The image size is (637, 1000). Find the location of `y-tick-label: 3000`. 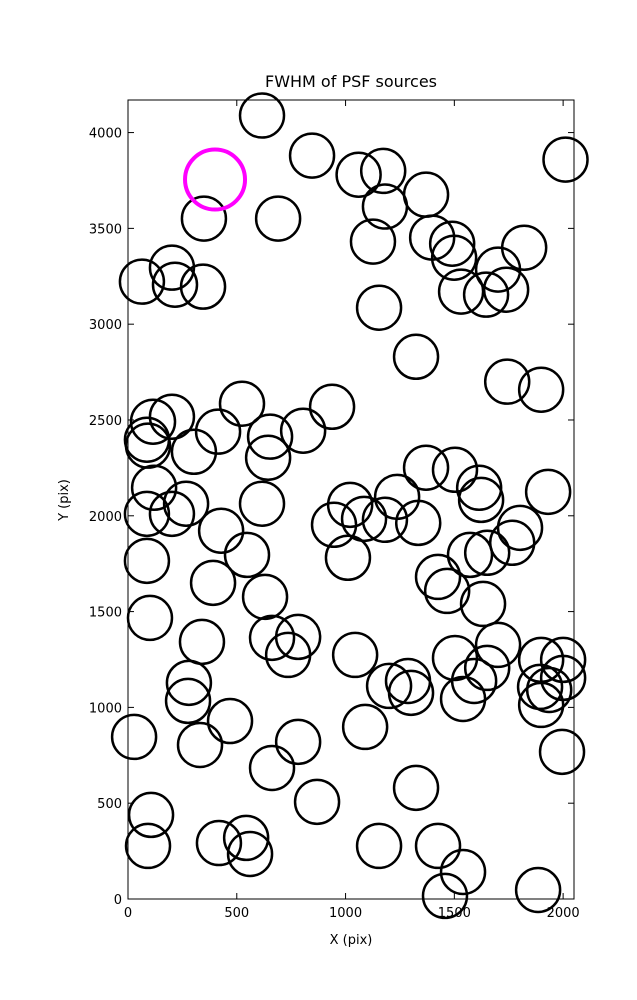

y-tick-label: 3000 is located at coordinates (105, 325).